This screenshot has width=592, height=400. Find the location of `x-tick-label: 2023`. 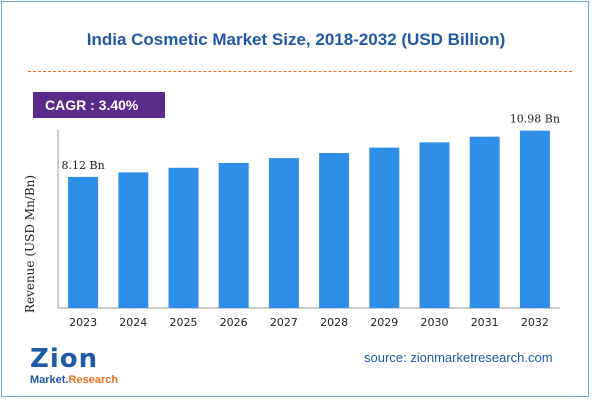

x-tick-label: 2023 is located at coordinates (83, 322).